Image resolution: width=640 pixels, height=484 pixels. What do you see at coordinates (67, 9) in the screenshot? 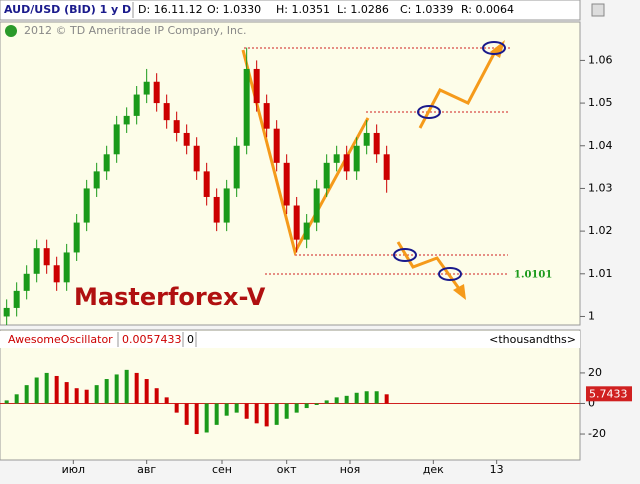
I see `symbol: AUD/USD (BID) 1 y D` at bounding box center [67, 9].